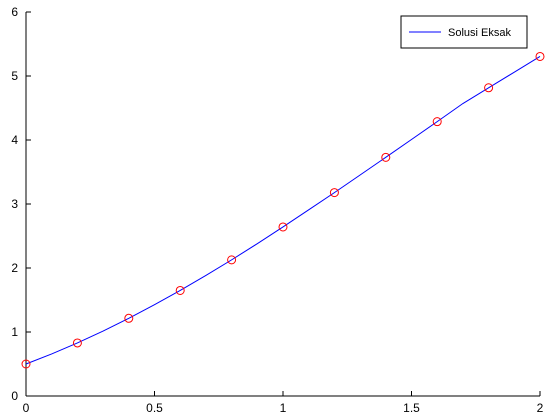 The height and width of the screenshot is (420, 560). Describe the element at coordinates (411, 408) in the screenshot. I see `x-tick-label: 1.5` at that location.